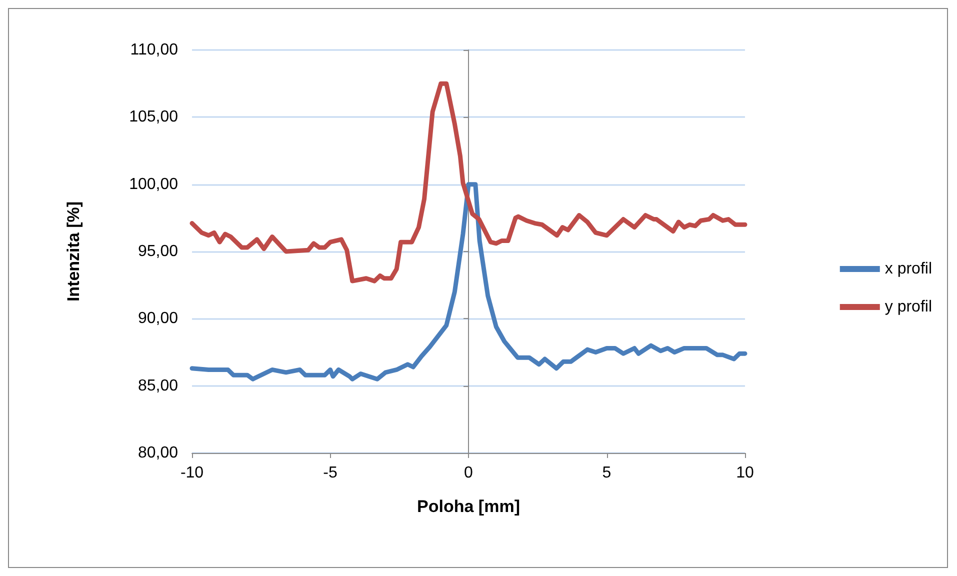 The width and height of the screenshot is (957, 576). What do you see at coordinates (607, 473) in the screenshot?
I see `x-tick-label: 5` at bounding box center [607, 473].